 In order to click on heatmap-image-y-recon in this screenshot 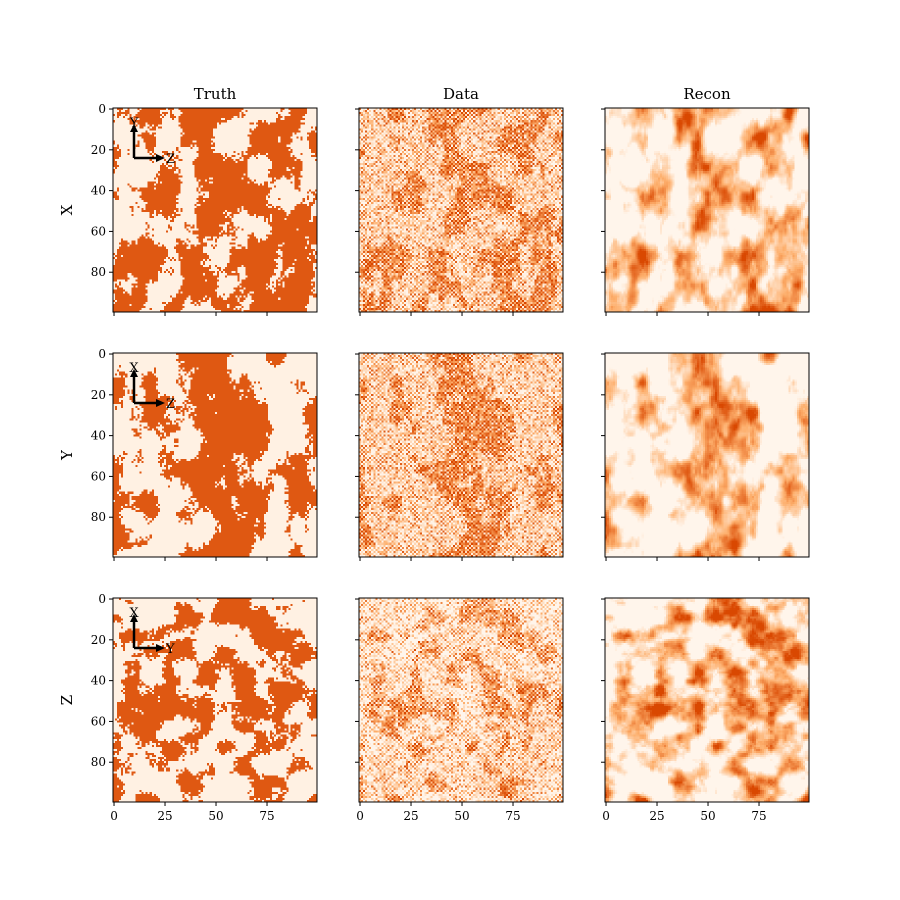, I will do `click(707, 455)`.